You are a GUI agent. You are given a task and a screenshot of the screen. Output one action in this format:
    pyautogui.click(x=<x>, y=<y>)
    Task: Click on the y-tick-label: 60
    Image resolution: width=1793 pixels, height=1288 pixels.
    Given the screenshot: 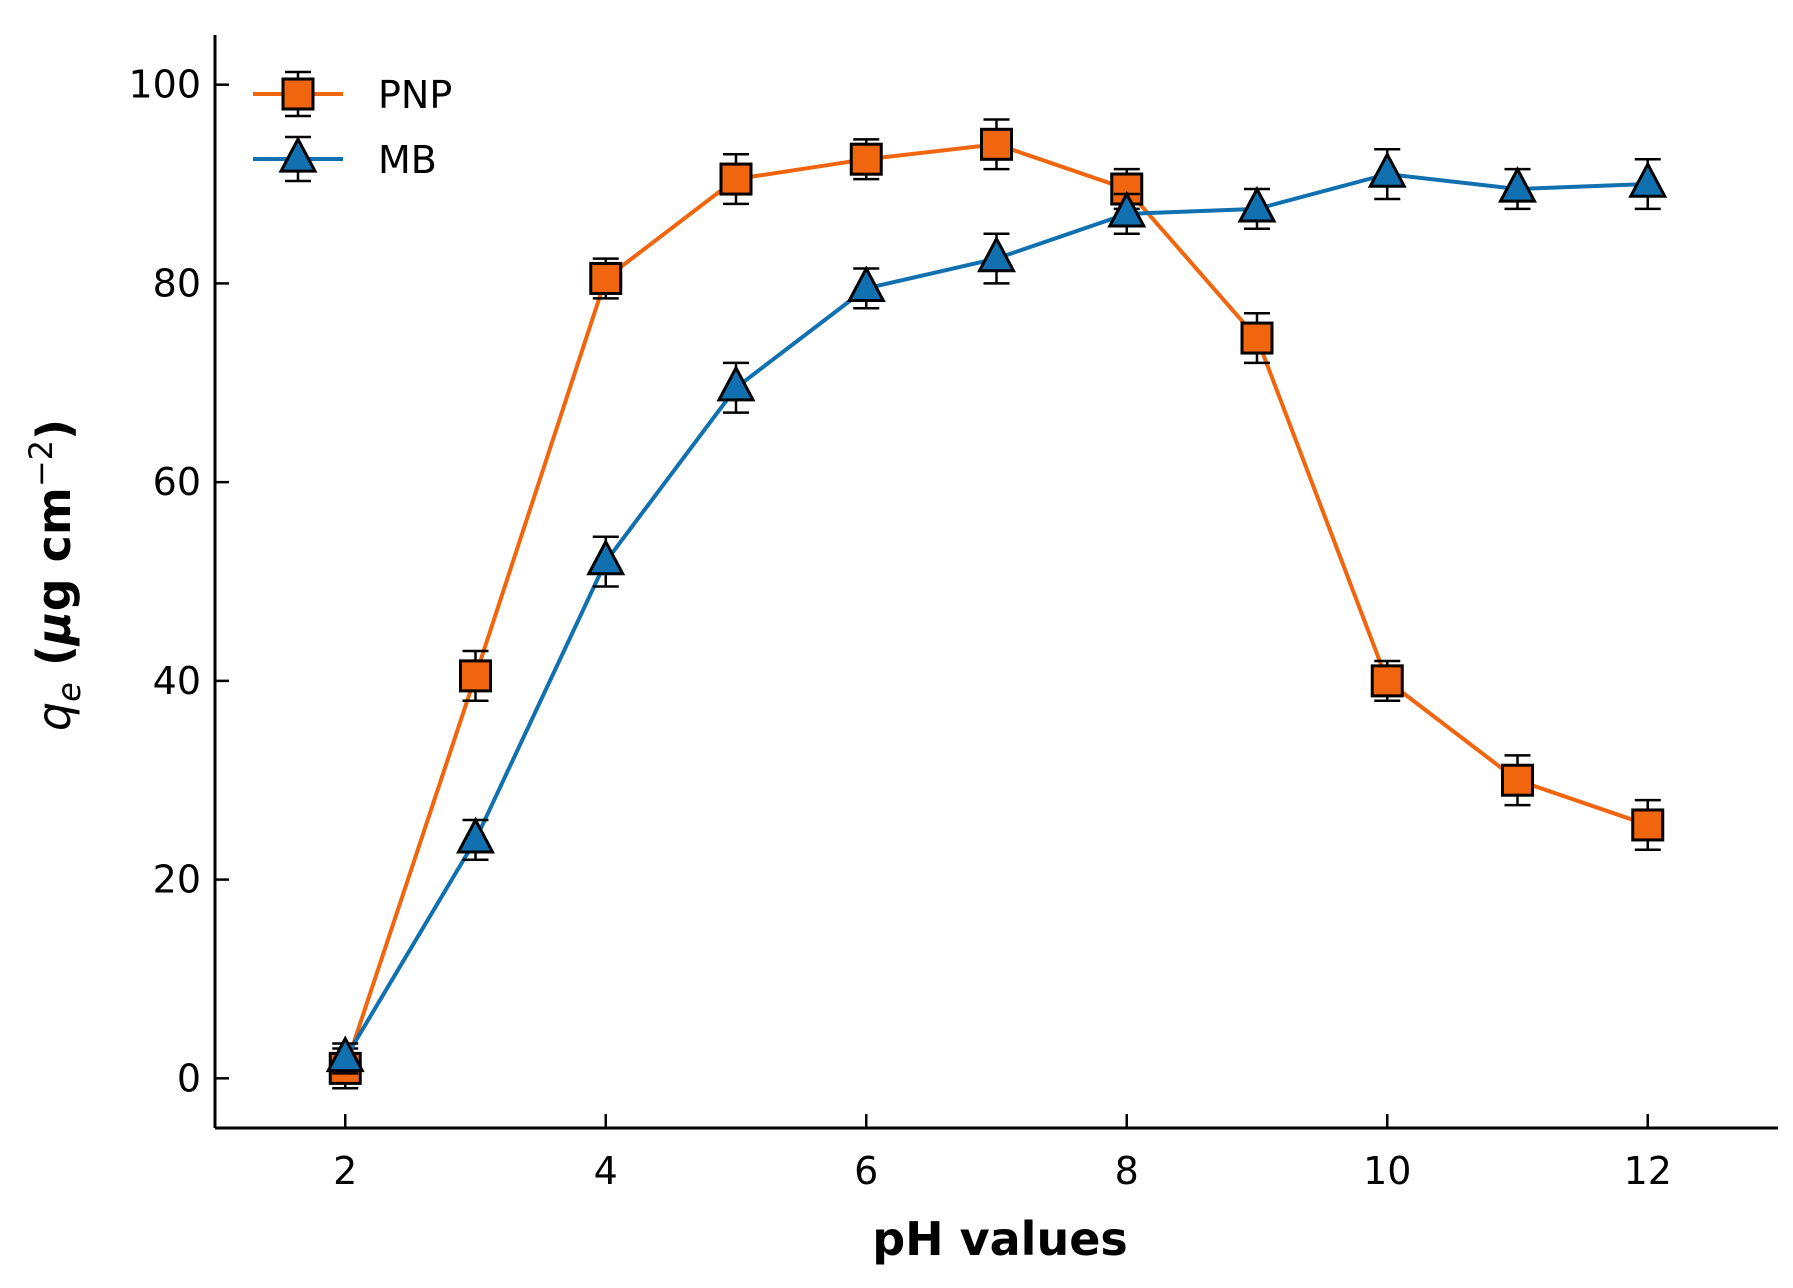 What is the action you would take?
    pyautogui.click(x=177, y=482)
    